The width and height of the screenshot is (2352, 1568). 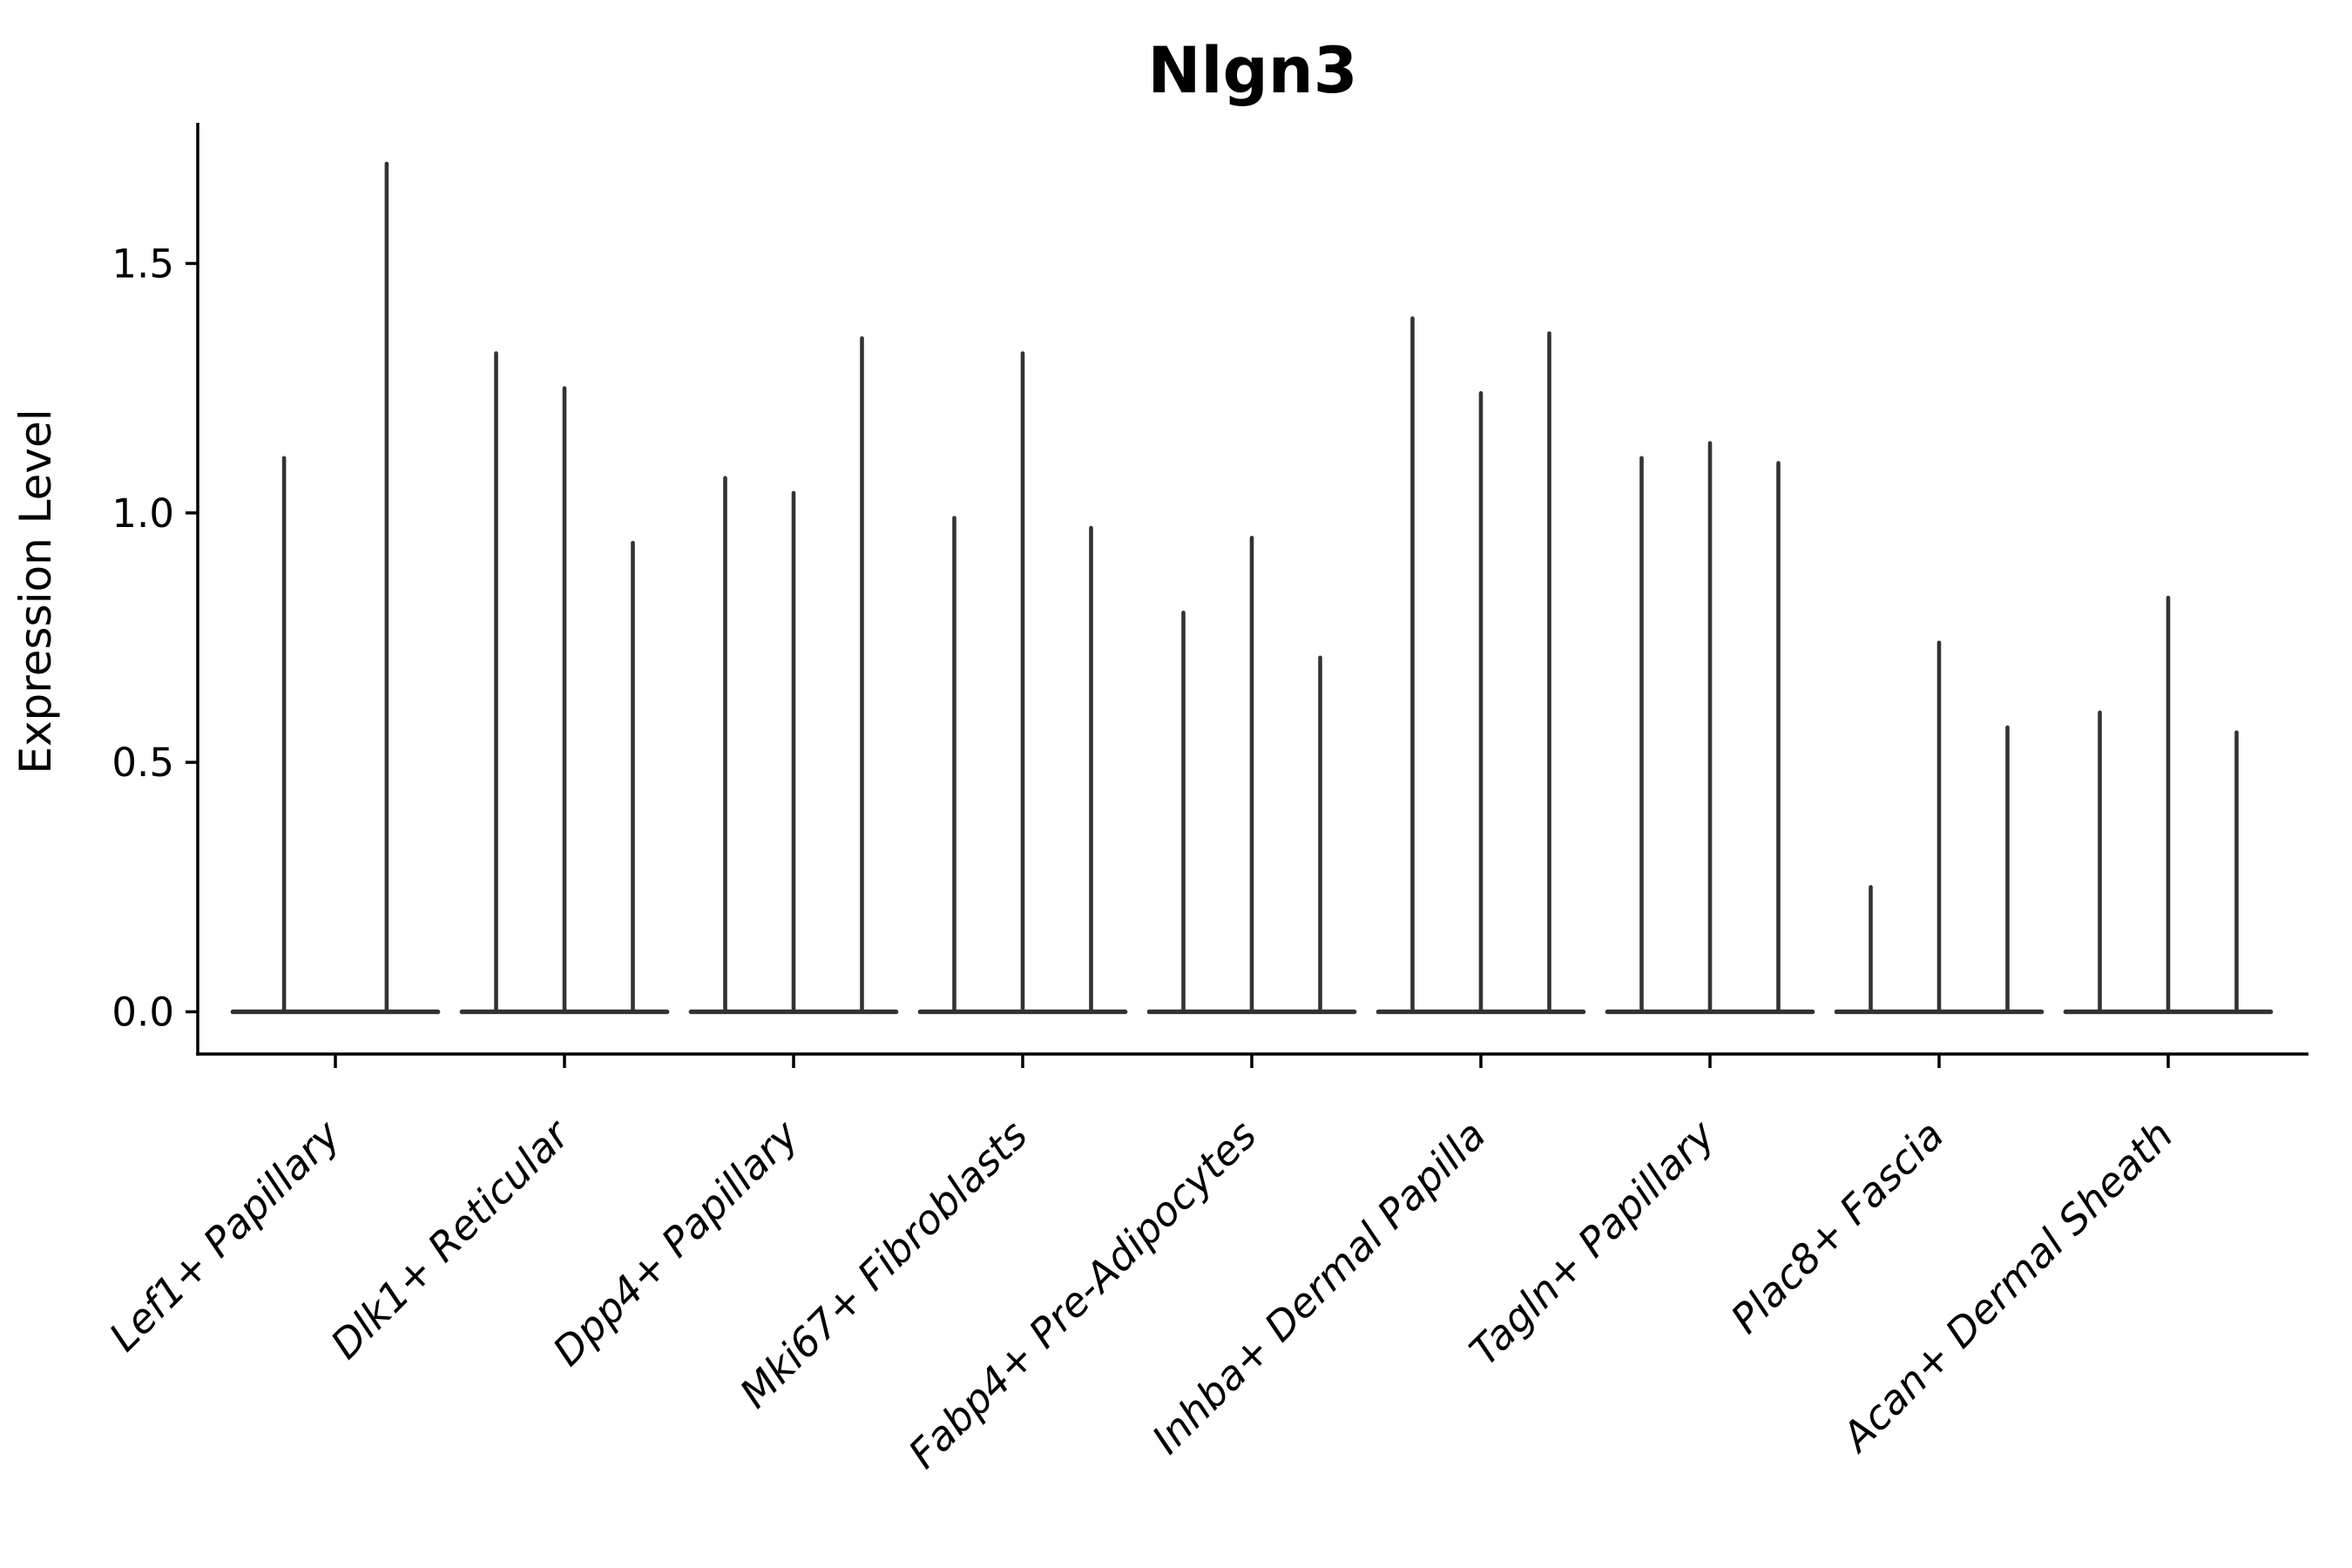 I want to click on x-tick-label: Plac8+ Fascia, so click(x=1836, y=1227).